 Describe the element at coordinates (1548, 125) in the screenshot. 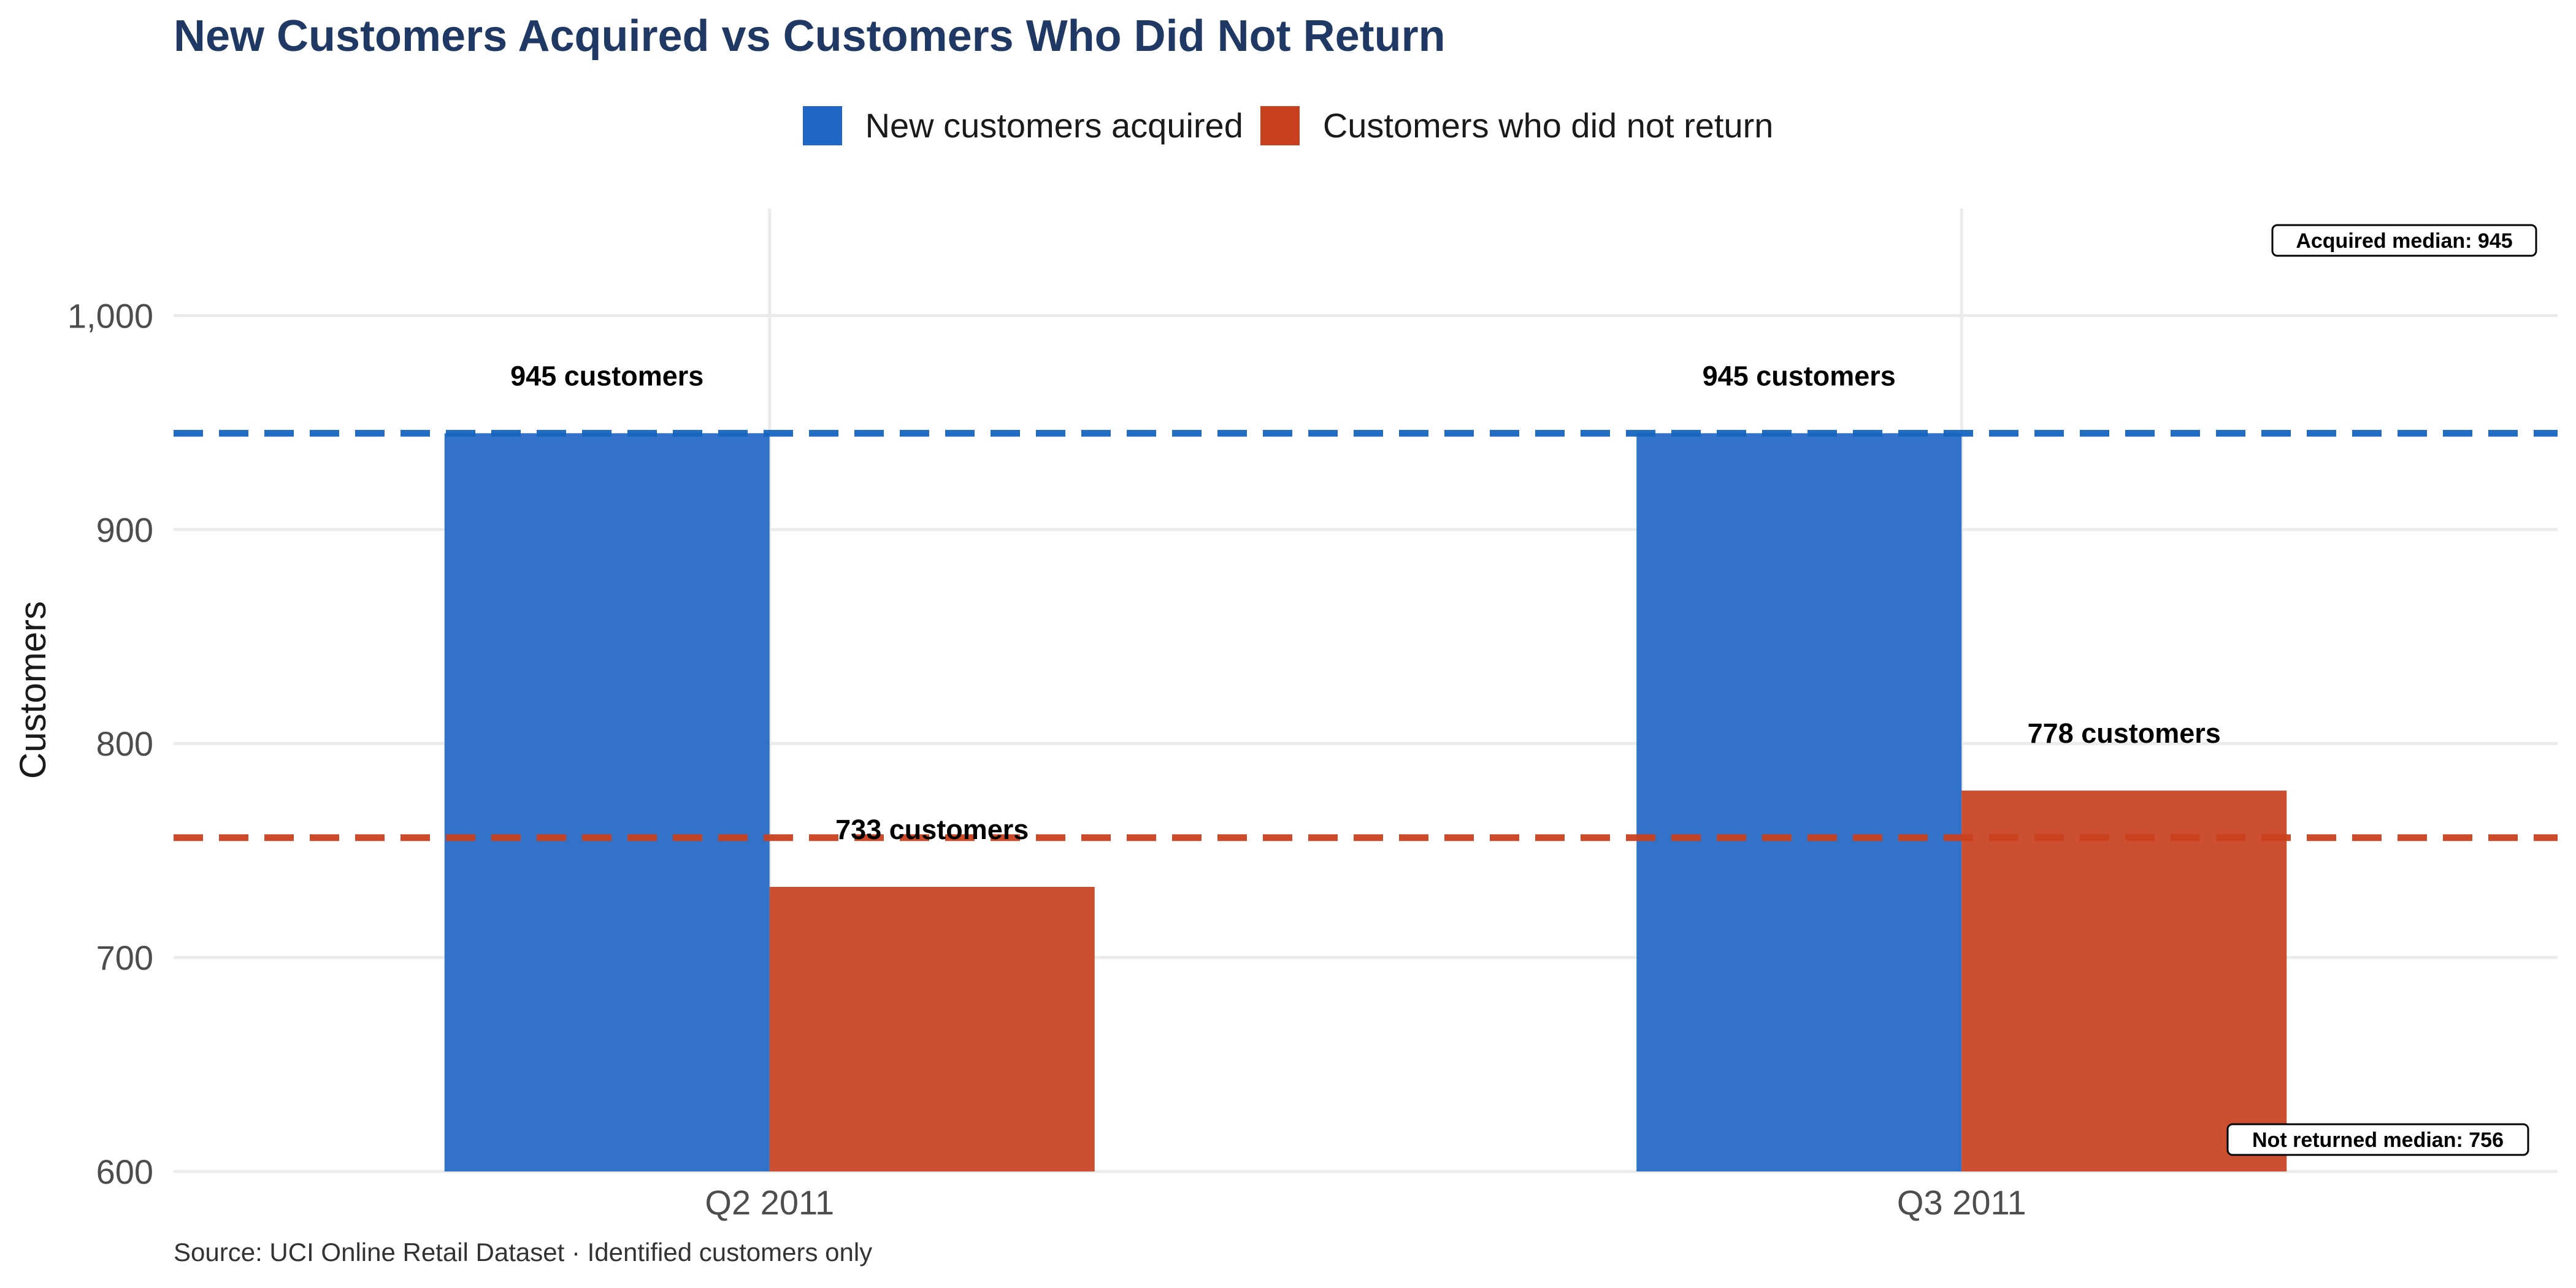

I see `legend-label-not-returned: Customers who did not return` at that location.